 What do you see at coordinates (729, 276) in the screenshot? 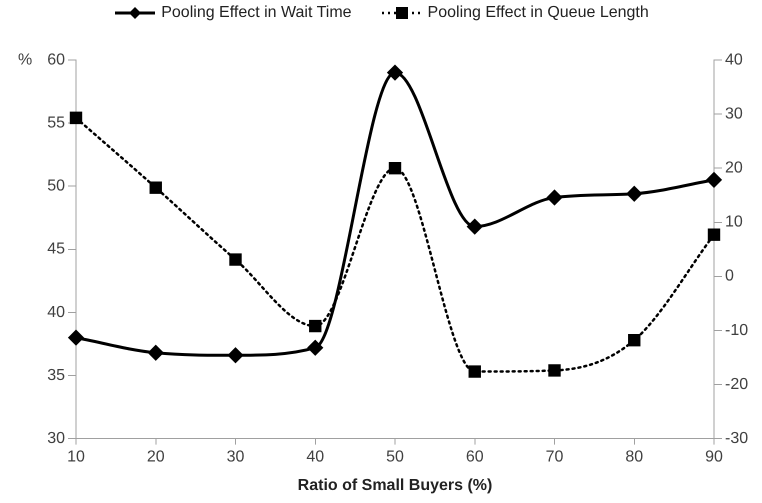
I see `y2-tick-label: 0` at bounding box center [729, 276].